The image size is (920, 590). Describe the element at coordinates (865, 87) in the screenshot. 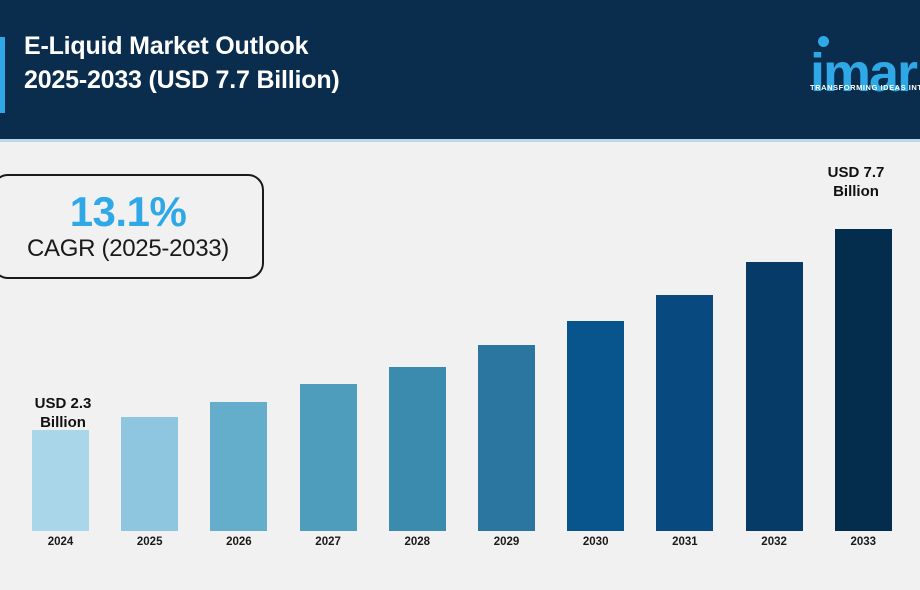

I see `logo-tagline: TRANSFORMING IDEAS INTO` at that location.